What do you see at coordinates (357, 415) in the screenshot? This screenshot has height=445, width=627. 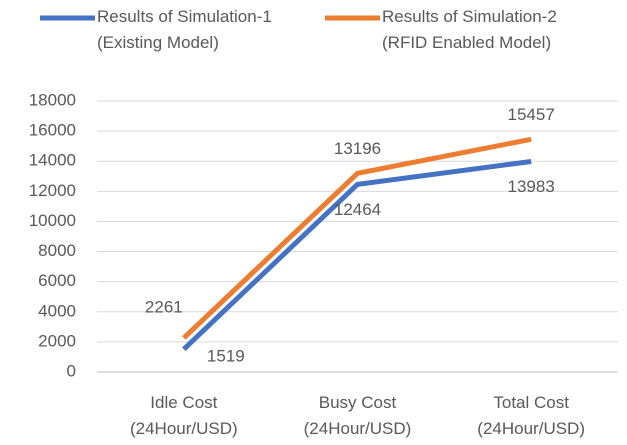 I see `x-tick-label: Busy Cost (24Hour/USD)` at bounding box center [357, 415].